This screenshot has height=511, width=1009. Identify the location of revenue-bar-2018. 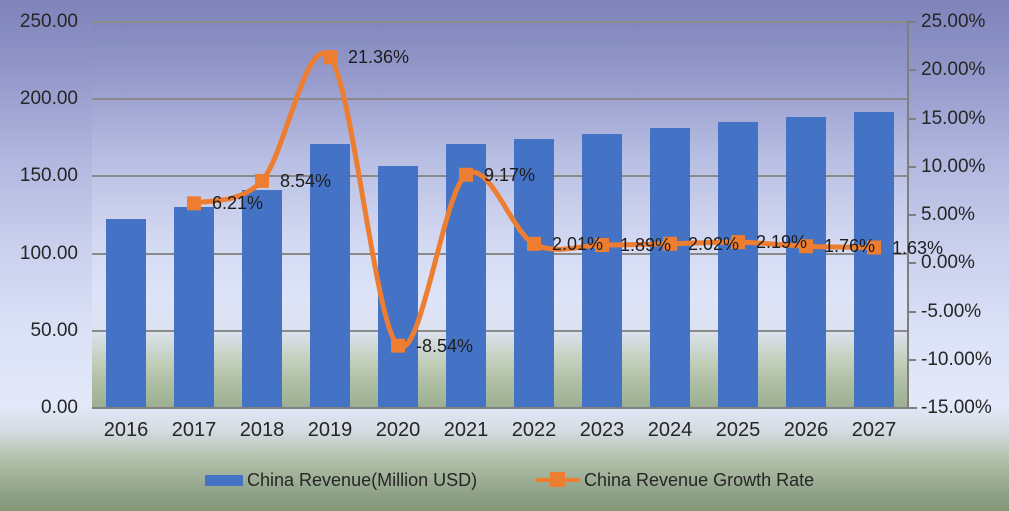
(262, 299).